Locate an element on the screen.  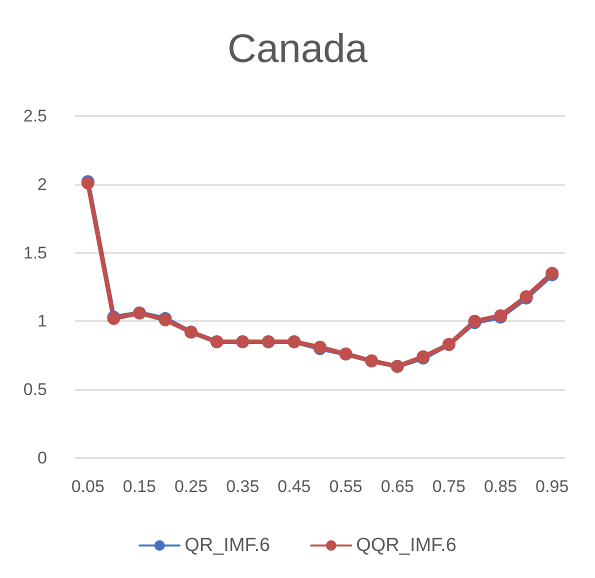
x-tick-label: 0.55 is located at coordinates (345, 486).